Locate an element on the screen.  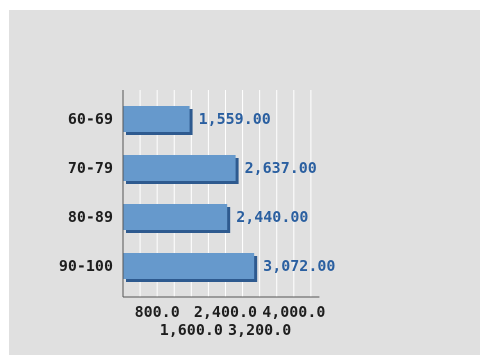
x-tick-label: 800.0 is located at coordinates (157, 312).